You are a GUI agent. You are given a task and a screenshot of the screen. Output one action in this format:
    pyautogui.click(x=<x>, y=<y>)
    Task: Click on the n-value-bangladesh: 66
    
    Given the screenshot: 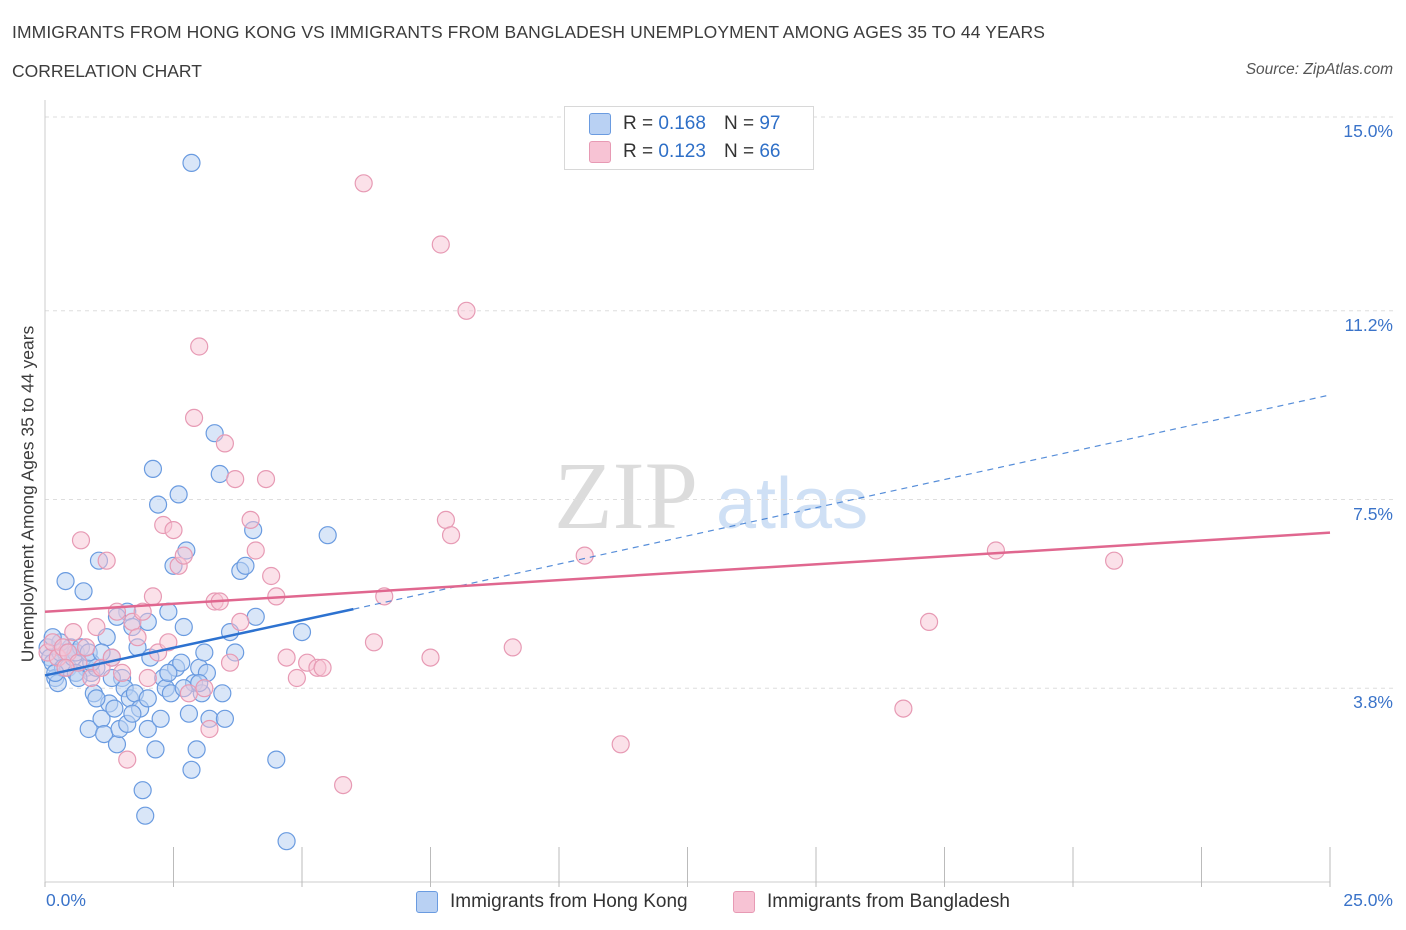 What is the action you would take?
    pyautogui.click(x=770, y=151)
    